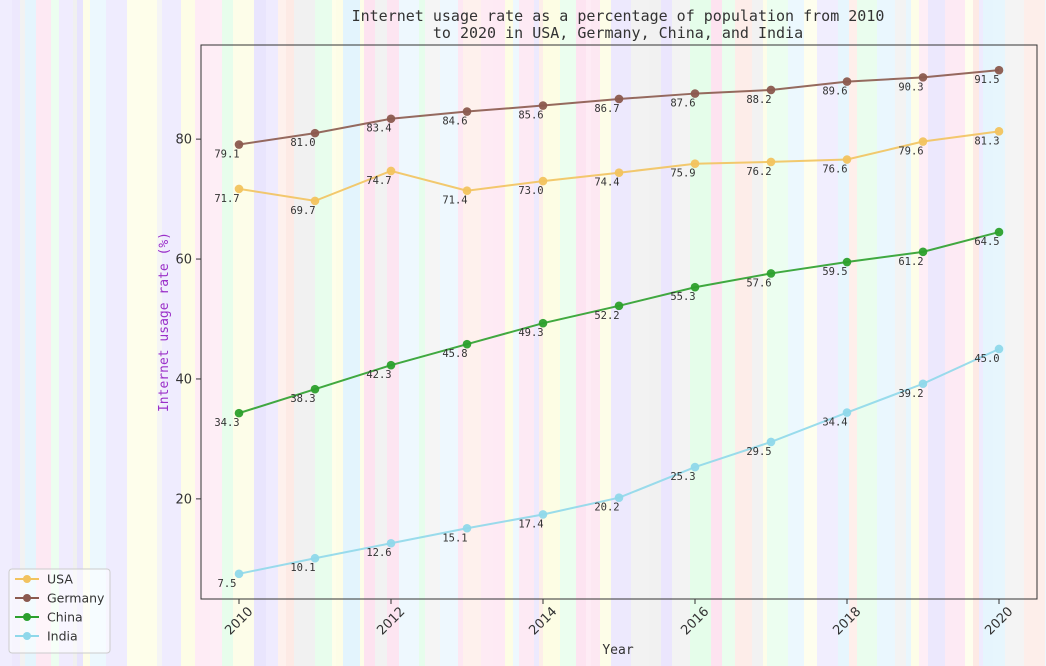  Describe the element at coordinates (986, 141) in the screenshot. I see `data-label-usa: 81.3` at that location.